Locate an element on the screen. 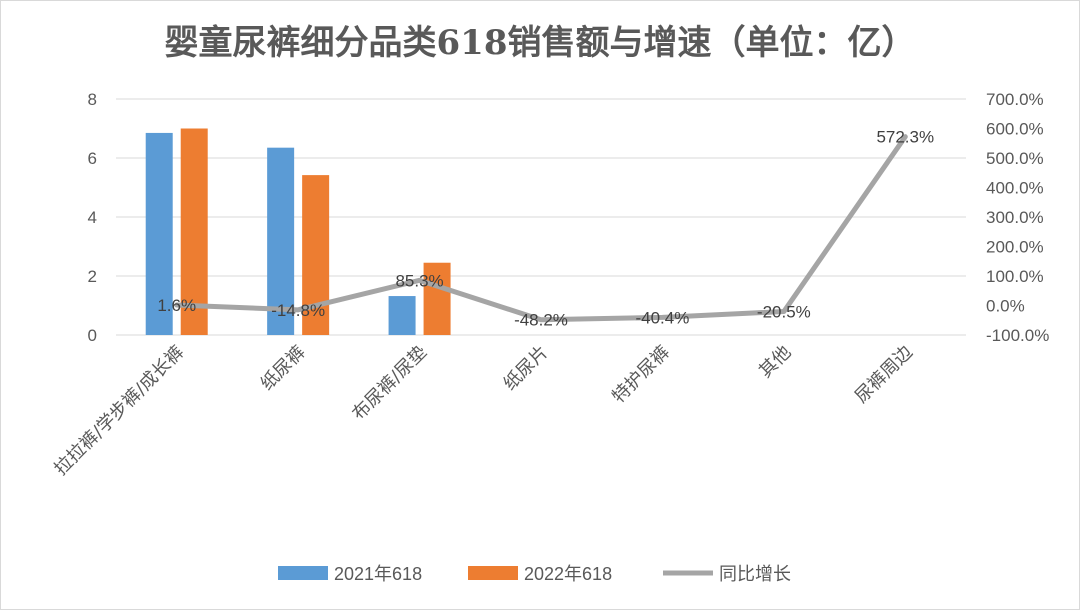 This screenshot has width=1080, height=610. growth-data-label: -20.5% is located at coordinates (784, 312).